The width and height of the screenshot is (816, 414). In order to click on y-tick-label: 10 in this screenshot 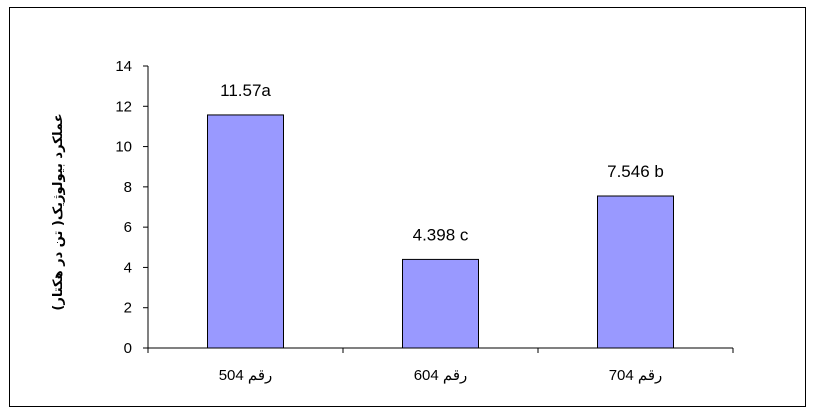, I will do `click(123, 147)`.